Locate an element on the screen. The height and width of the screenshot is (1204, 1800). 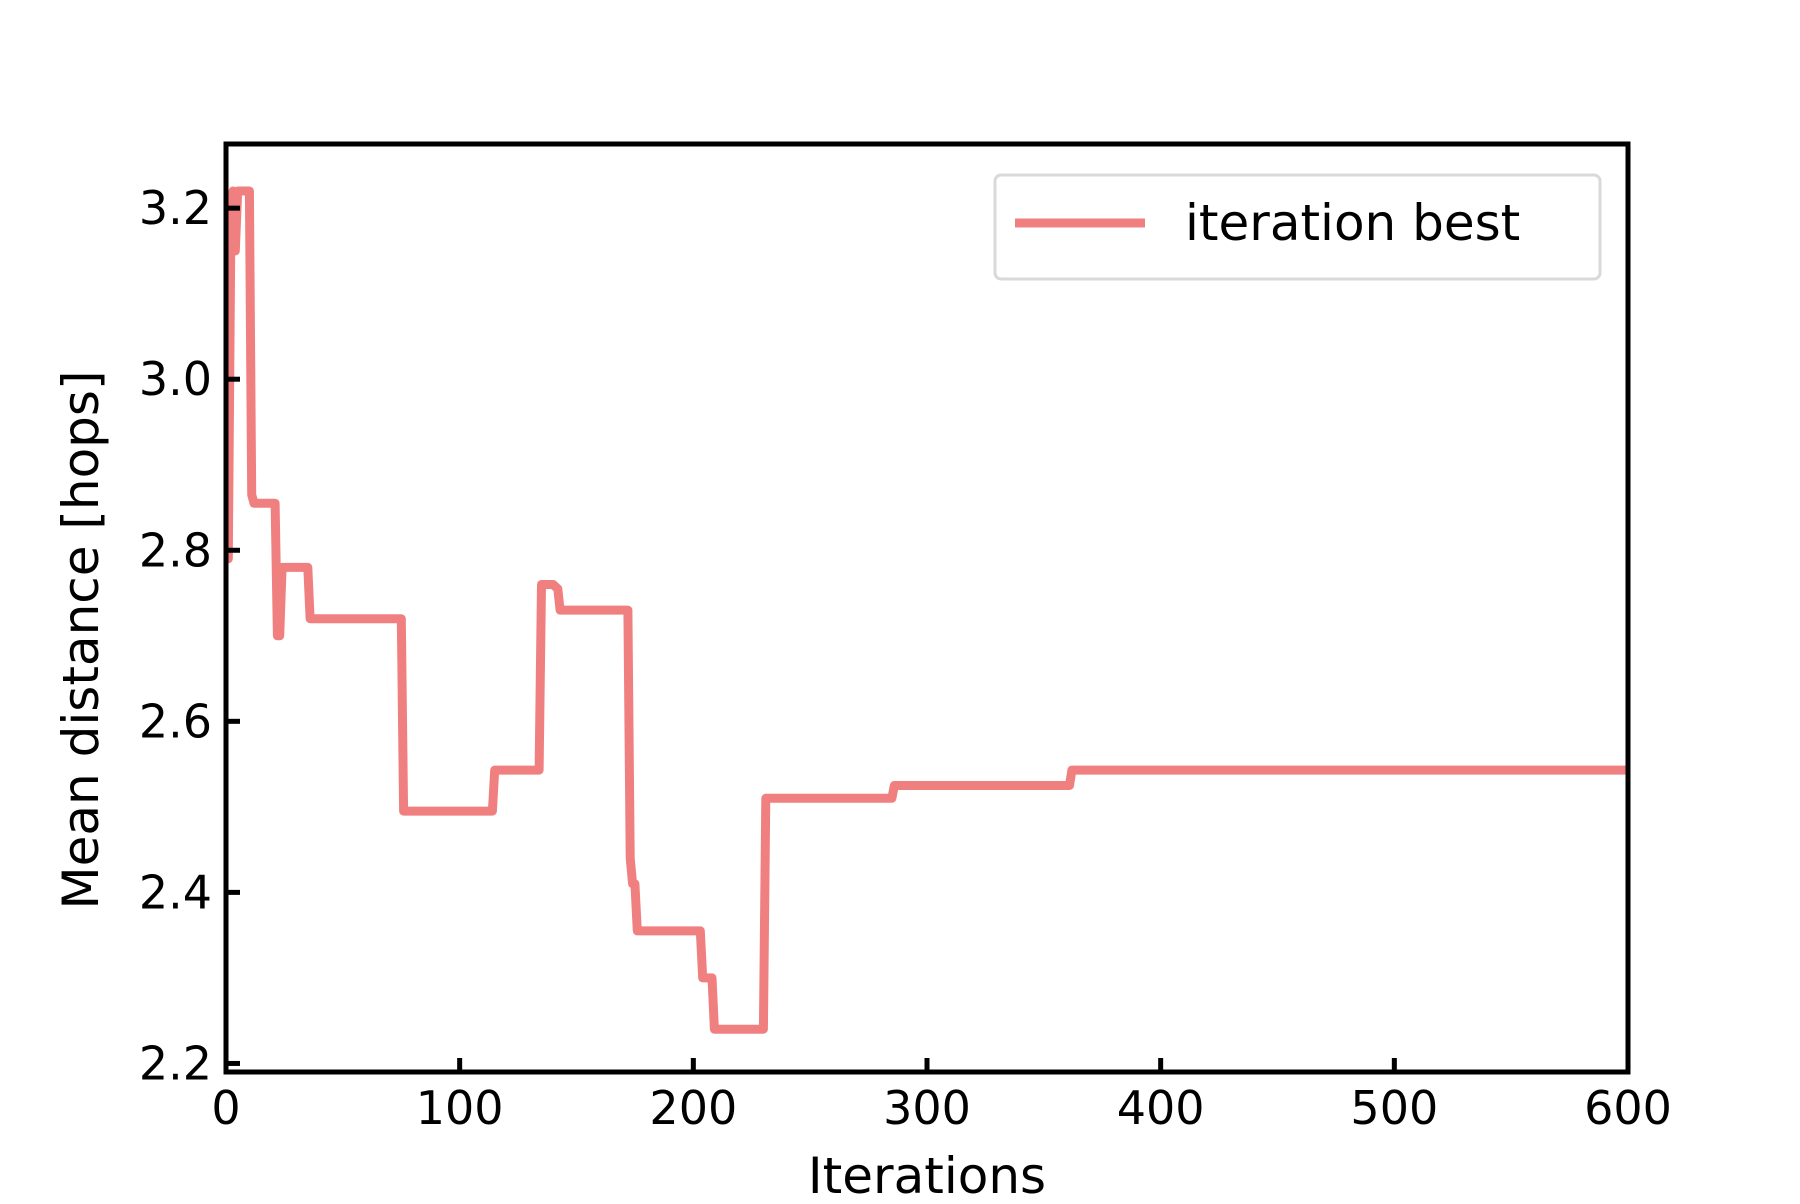
x-tick-label: 400 is located at coordinates (1161, 1108).